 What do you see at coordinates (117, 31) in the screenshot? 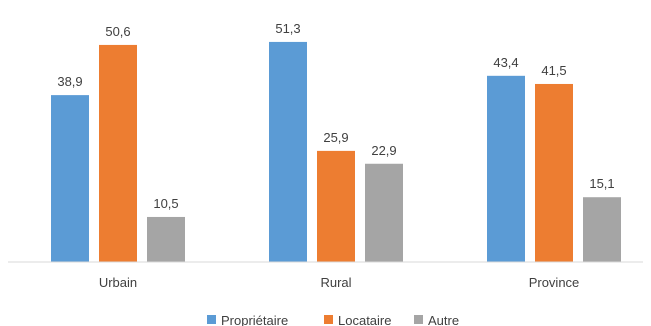
I see `data-label: 50,6` at bounding box center [117, 31].